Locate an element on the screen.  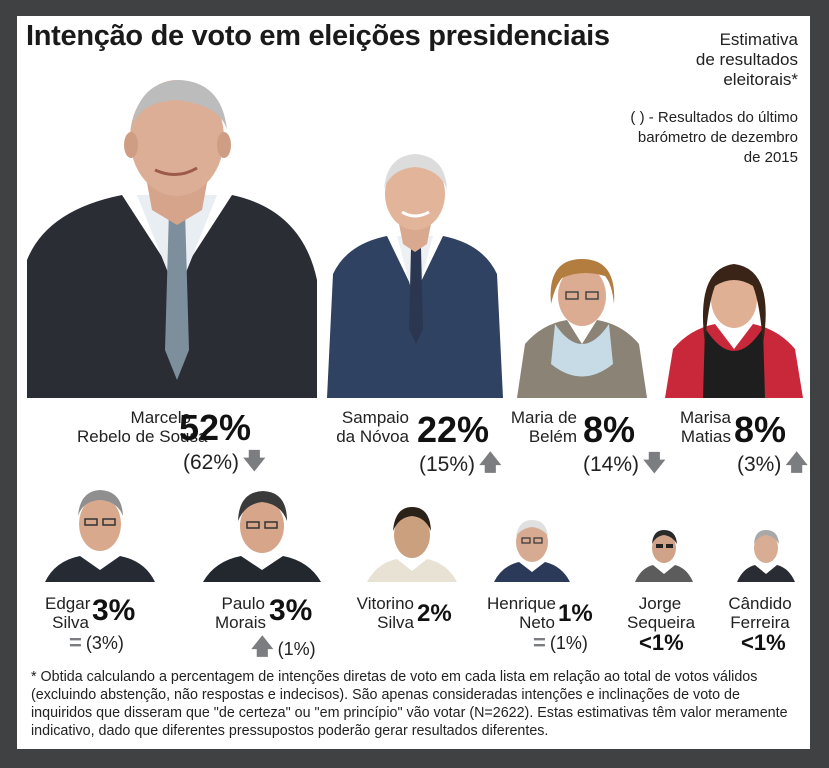
vote-percentage: 1% is located at coordinates (575, 613).